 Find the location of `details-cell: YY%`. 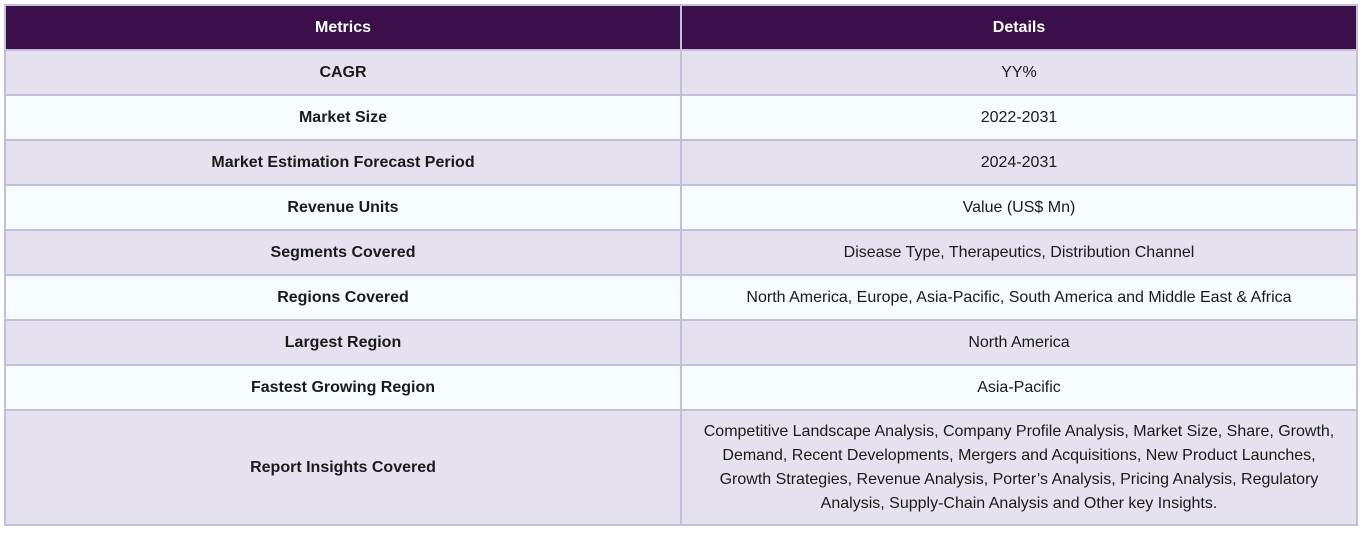

details-cell: YY% is located at coordinates (1019, 72).